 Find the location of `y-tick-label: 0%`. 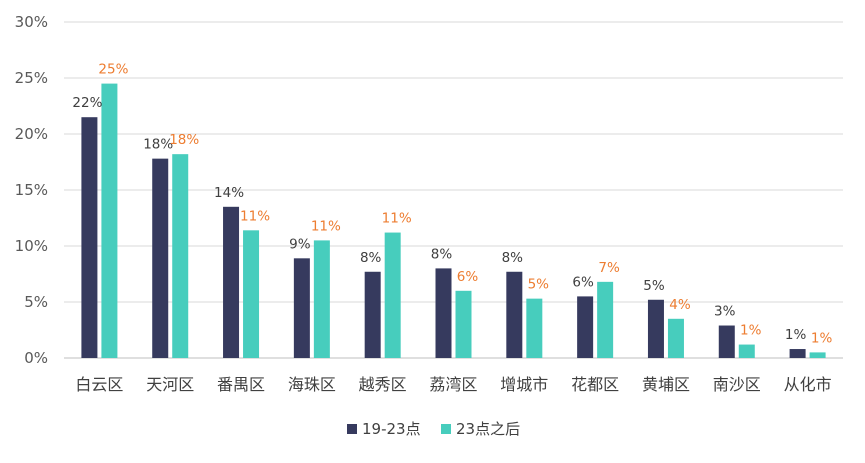

y-tick-label: 0% is located at coordinates (36, 358).